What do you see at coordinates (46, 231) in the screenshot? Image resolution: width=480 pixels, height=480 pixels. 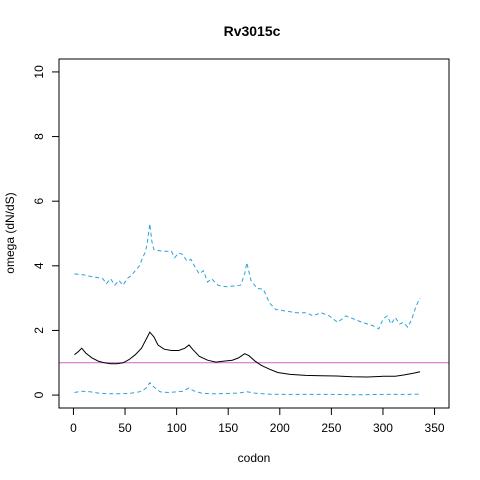 I see `y-axis: 0 2 4 6 8 10` at bounding box center [46, 231].